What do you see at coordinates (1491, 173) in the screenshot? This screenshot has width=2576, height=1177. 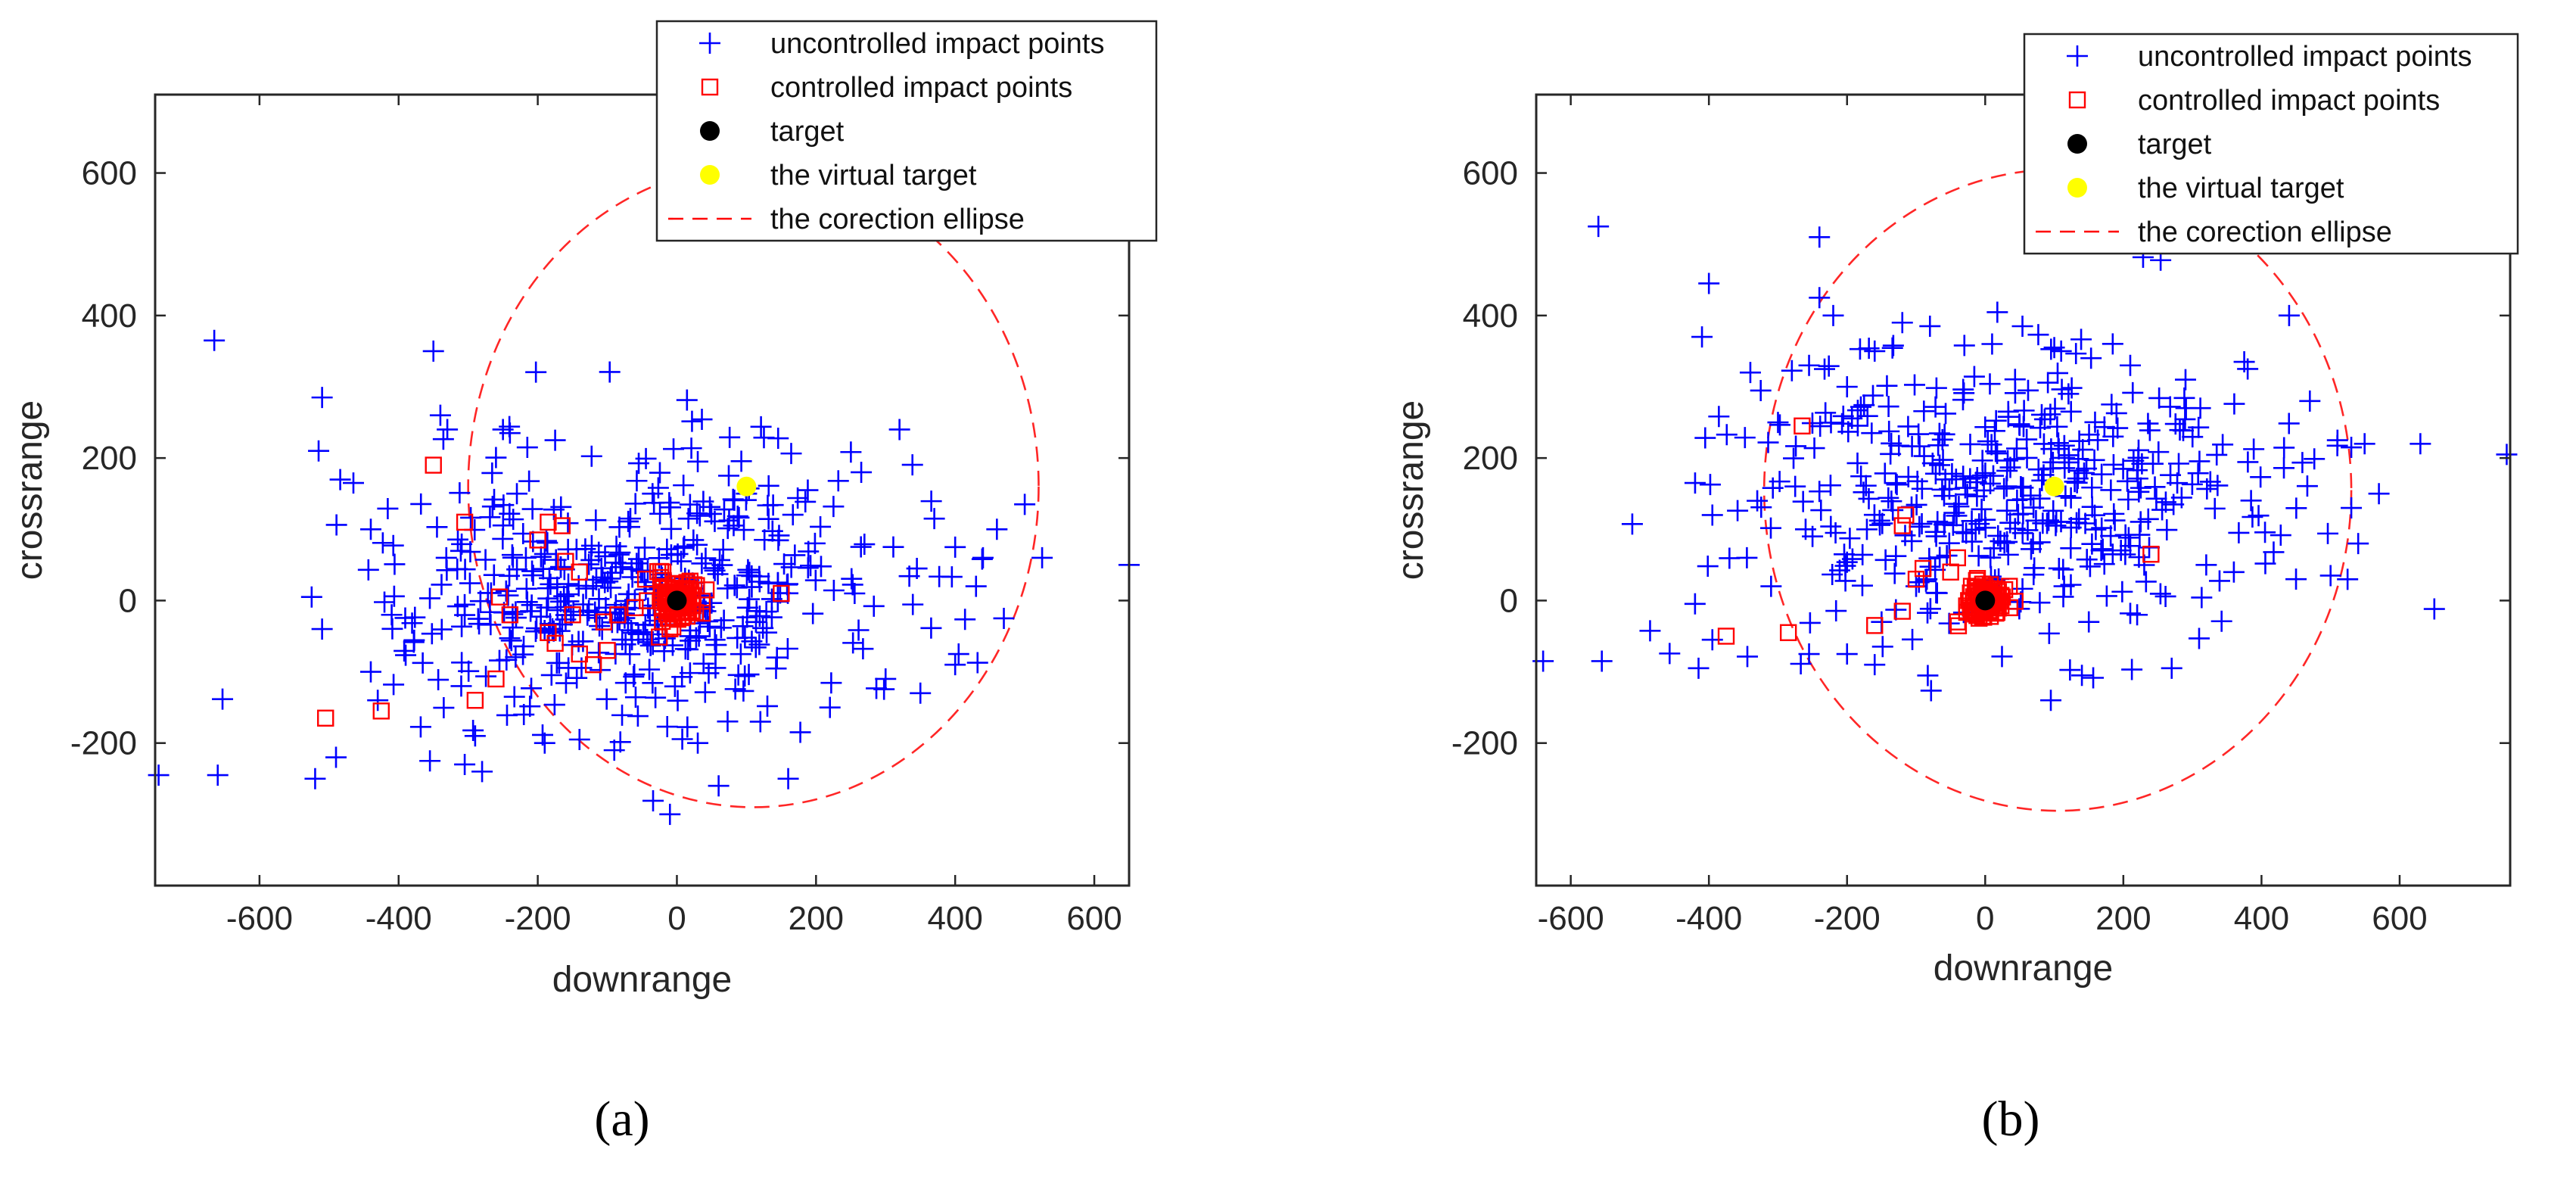 I see `y-tick-label: 600` at bounding box center [1491, 173].